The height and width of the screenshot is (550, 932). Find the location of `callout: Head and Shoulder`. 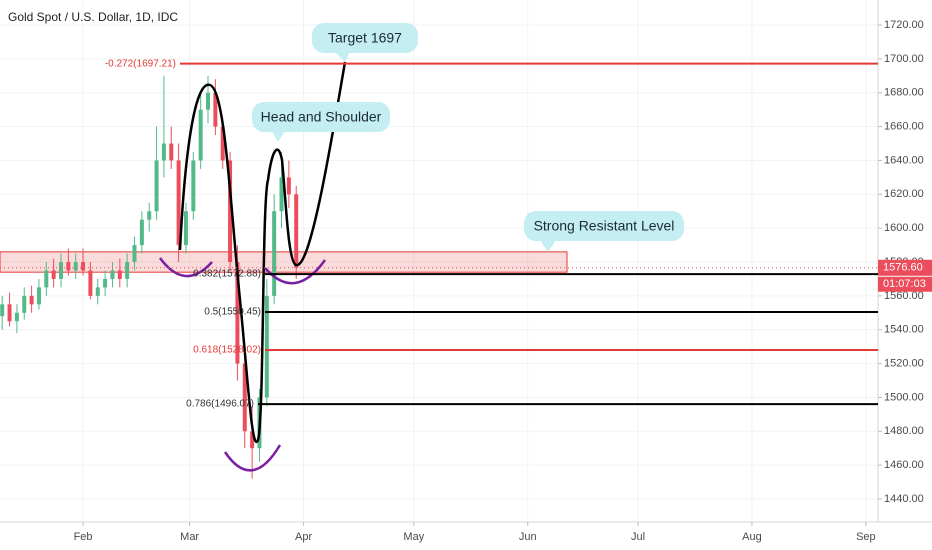

callout: Head and Shoulder is located at coordinates (321, 122).